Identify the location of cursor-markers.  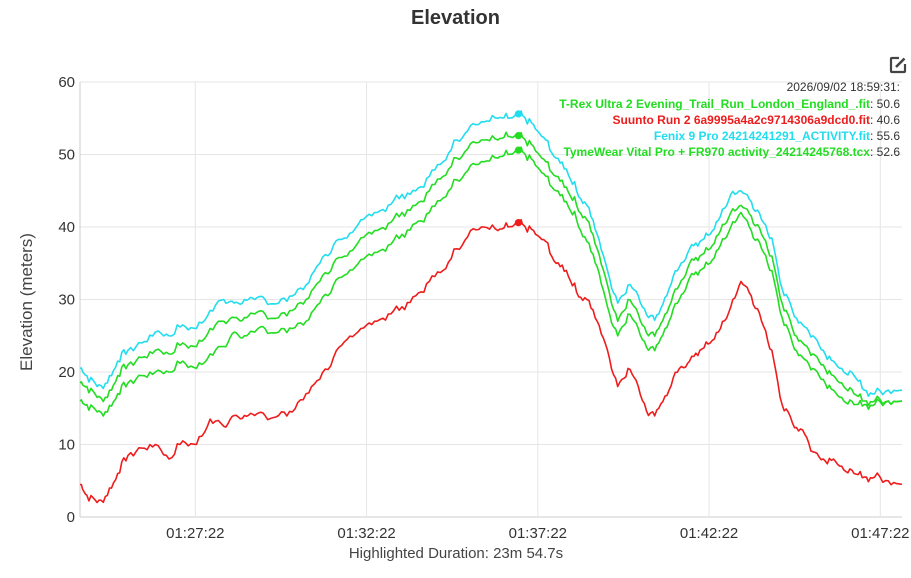
(518, 168).